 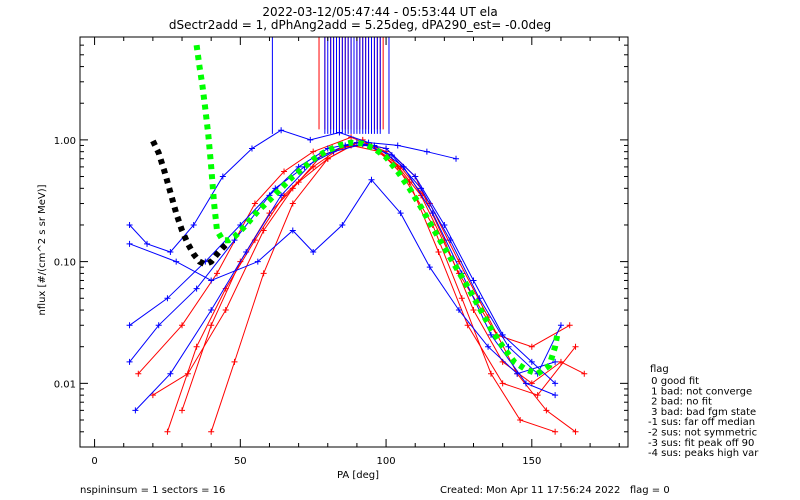 I want to click on legend-item: -4 sus: peaks high var, so click(x=703, y=453).